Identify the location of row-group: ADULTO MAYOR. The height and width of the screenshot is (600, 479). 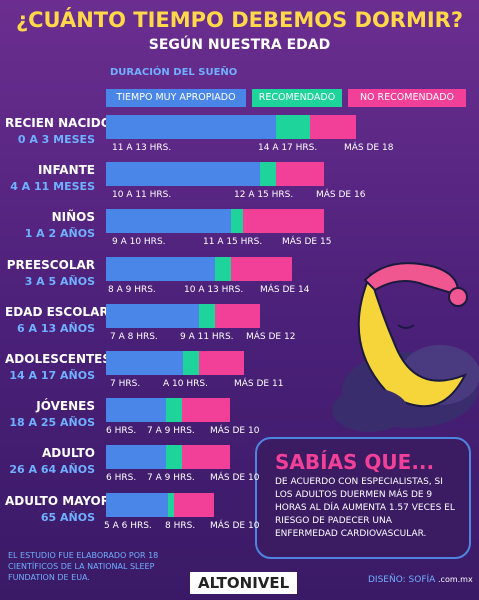
(57, 500).